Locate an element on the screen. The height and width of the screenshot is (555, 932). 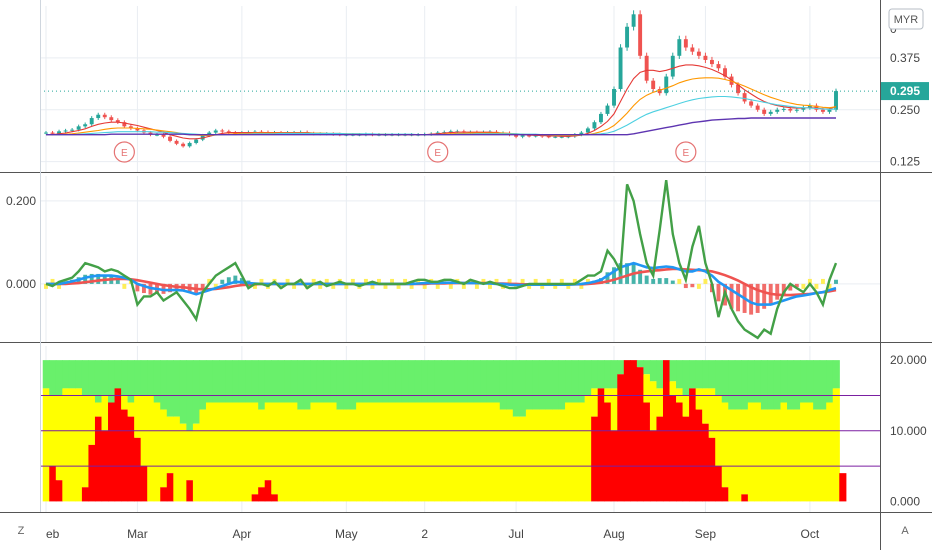
currency-badge is located at coordinates (906, 19).